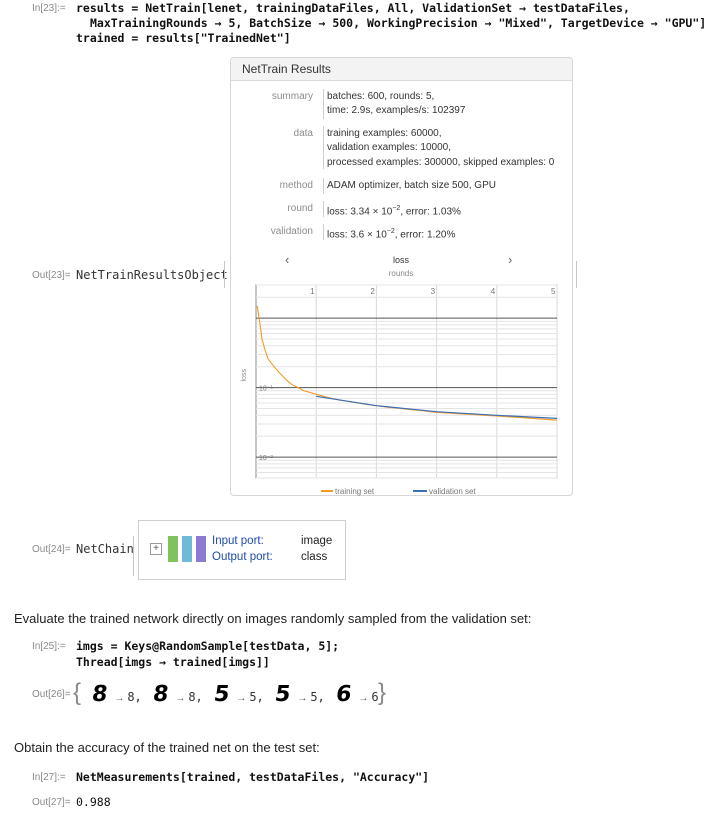 Image resolution: width=721 pixels, height=817 pixels. Describe the element at coordinates (173, 662) in the screenshot. I see `in25-code-line2: Thread[imgs → trained[imgs]]` at that location.